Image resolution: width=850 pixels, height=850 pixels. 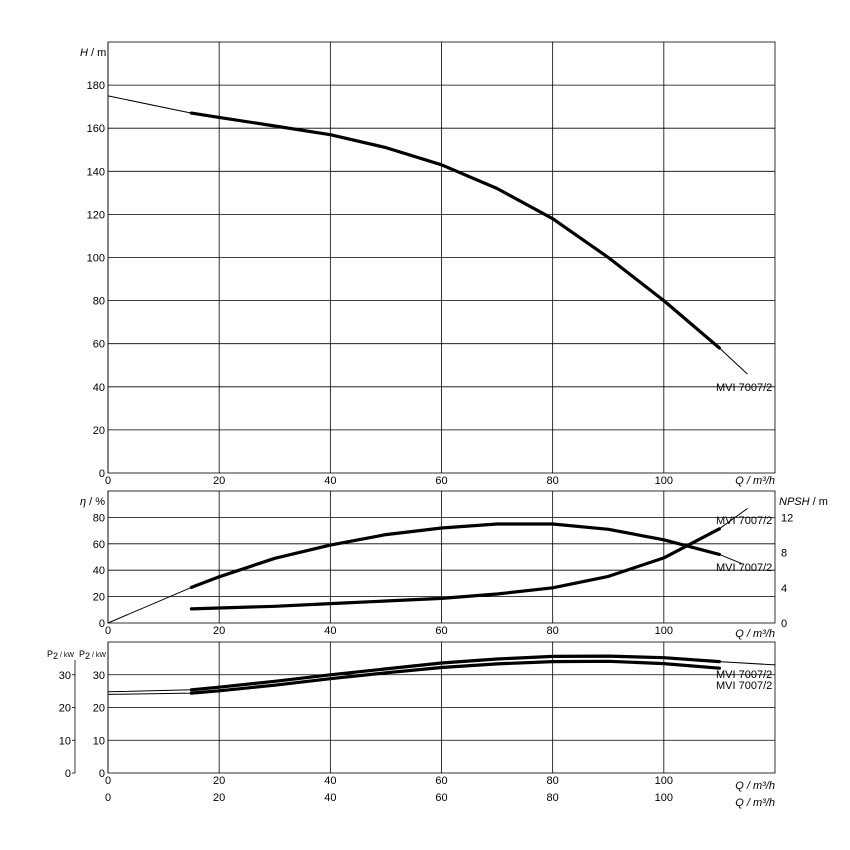 What do you see at coordinates (92, 655) in the screenshot?
I see `power-inner-axis-title: P2 / kW` at bounding box center [92, 655].